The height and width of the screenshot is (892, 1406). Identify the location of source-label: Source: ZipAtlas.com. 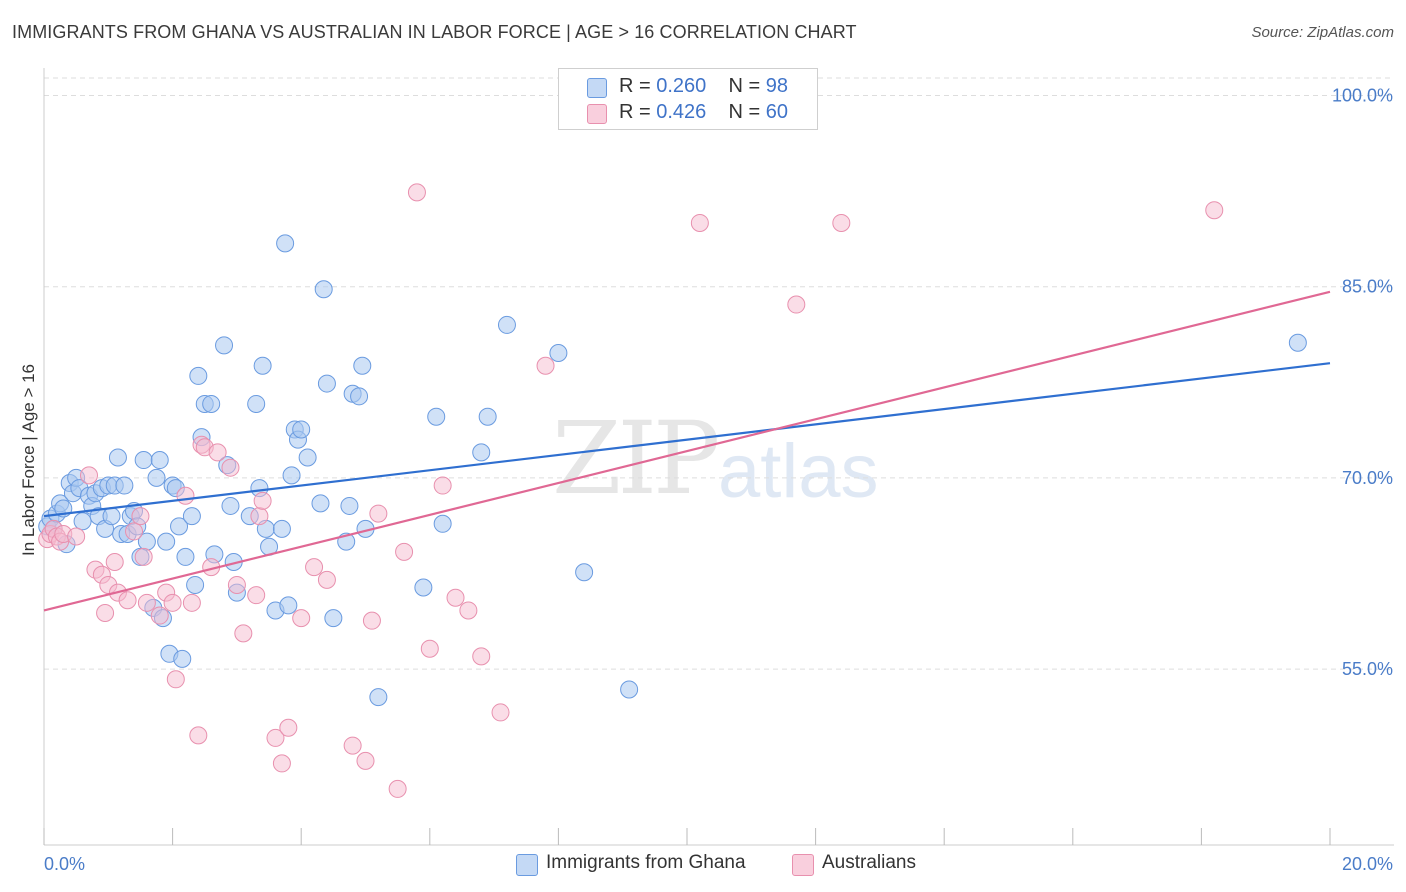
(1322, 32).